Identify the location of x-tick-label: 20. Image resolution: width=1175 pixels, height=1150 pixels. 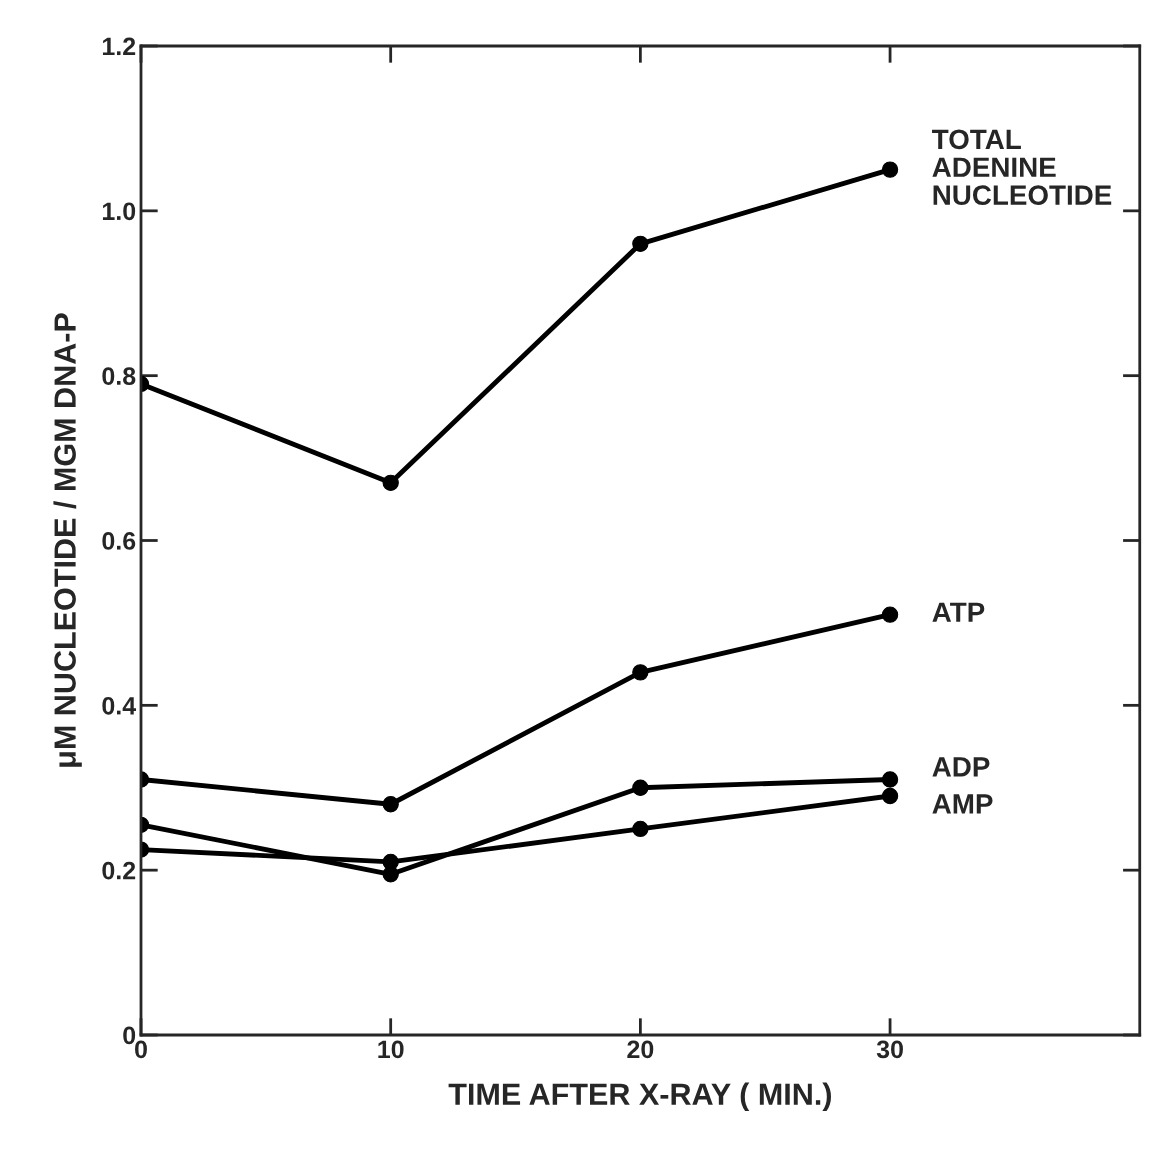
(640, 1049).